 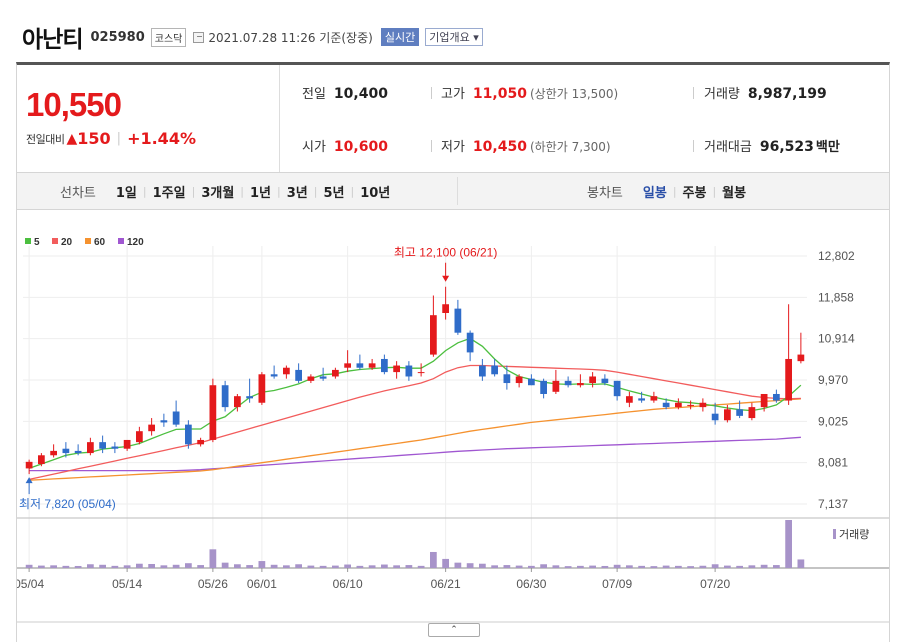 I want to click on x-tick-label: 05/14, so click(x=127, y=584).